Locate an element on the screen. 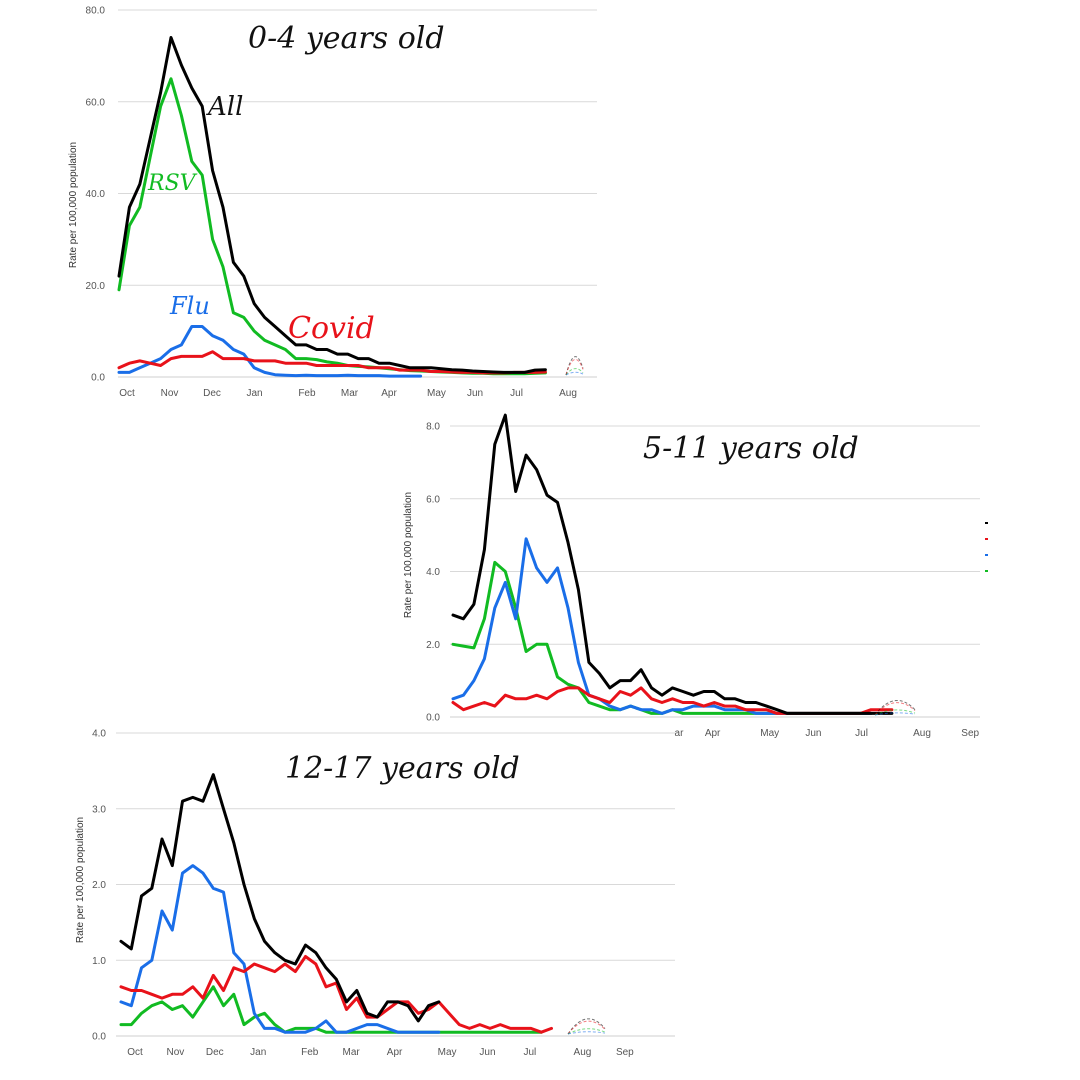  y-tick-label: 8.0 is located at coordinates (433, 427).